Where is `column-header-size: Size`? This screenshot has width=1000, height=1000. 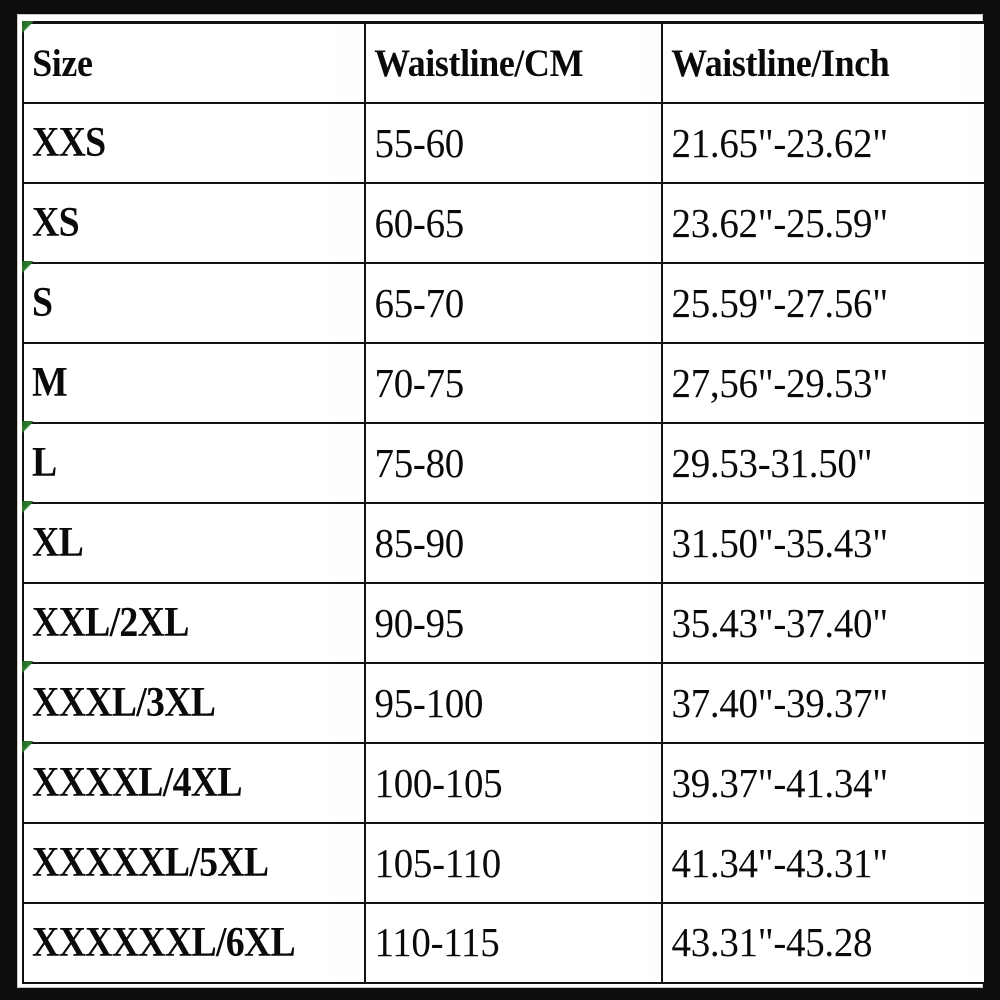
column-header-size: Size is located at coordinates (180, 62).